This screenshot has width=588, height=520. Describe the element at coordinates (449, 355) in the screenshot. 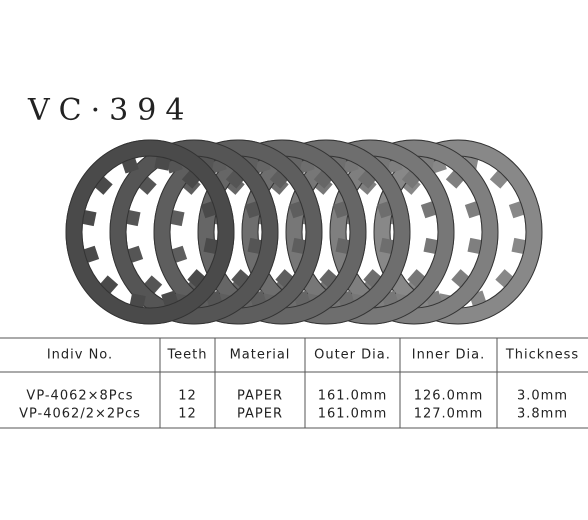

I see `header-cell: Inner Dia.` at that location.